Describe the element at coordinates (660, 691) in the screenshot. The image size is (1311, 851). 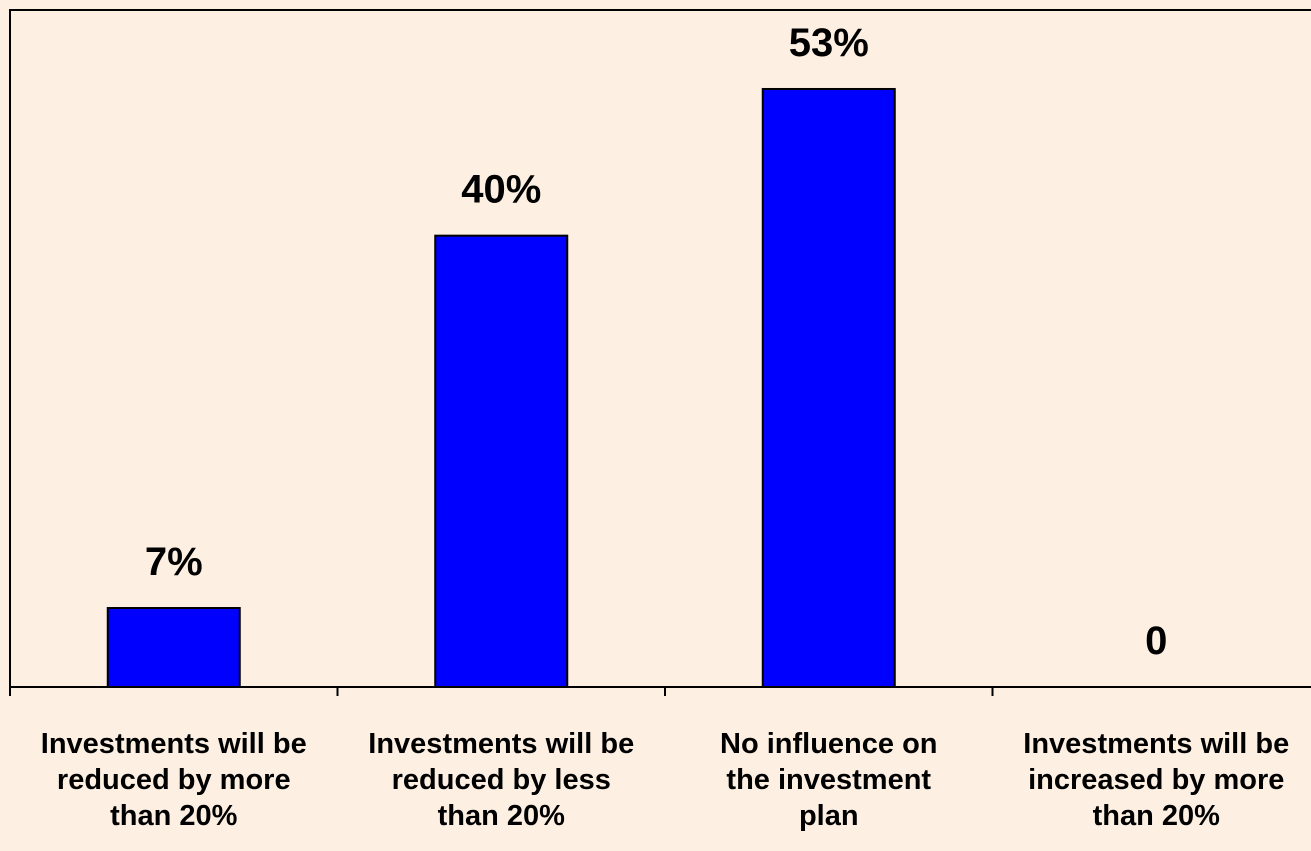
I see `x-axis` at that location.